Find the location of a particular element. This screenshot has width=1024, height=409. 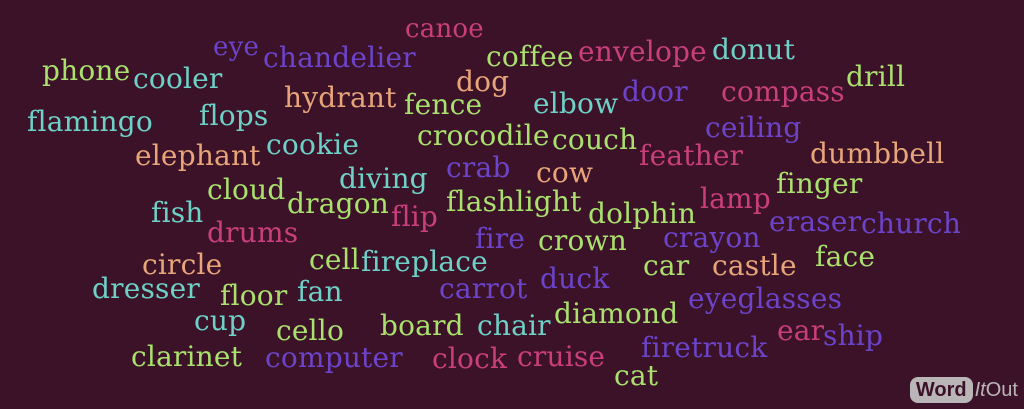

cloud-word-elephant: elephant is located at coordinates (198, 155).